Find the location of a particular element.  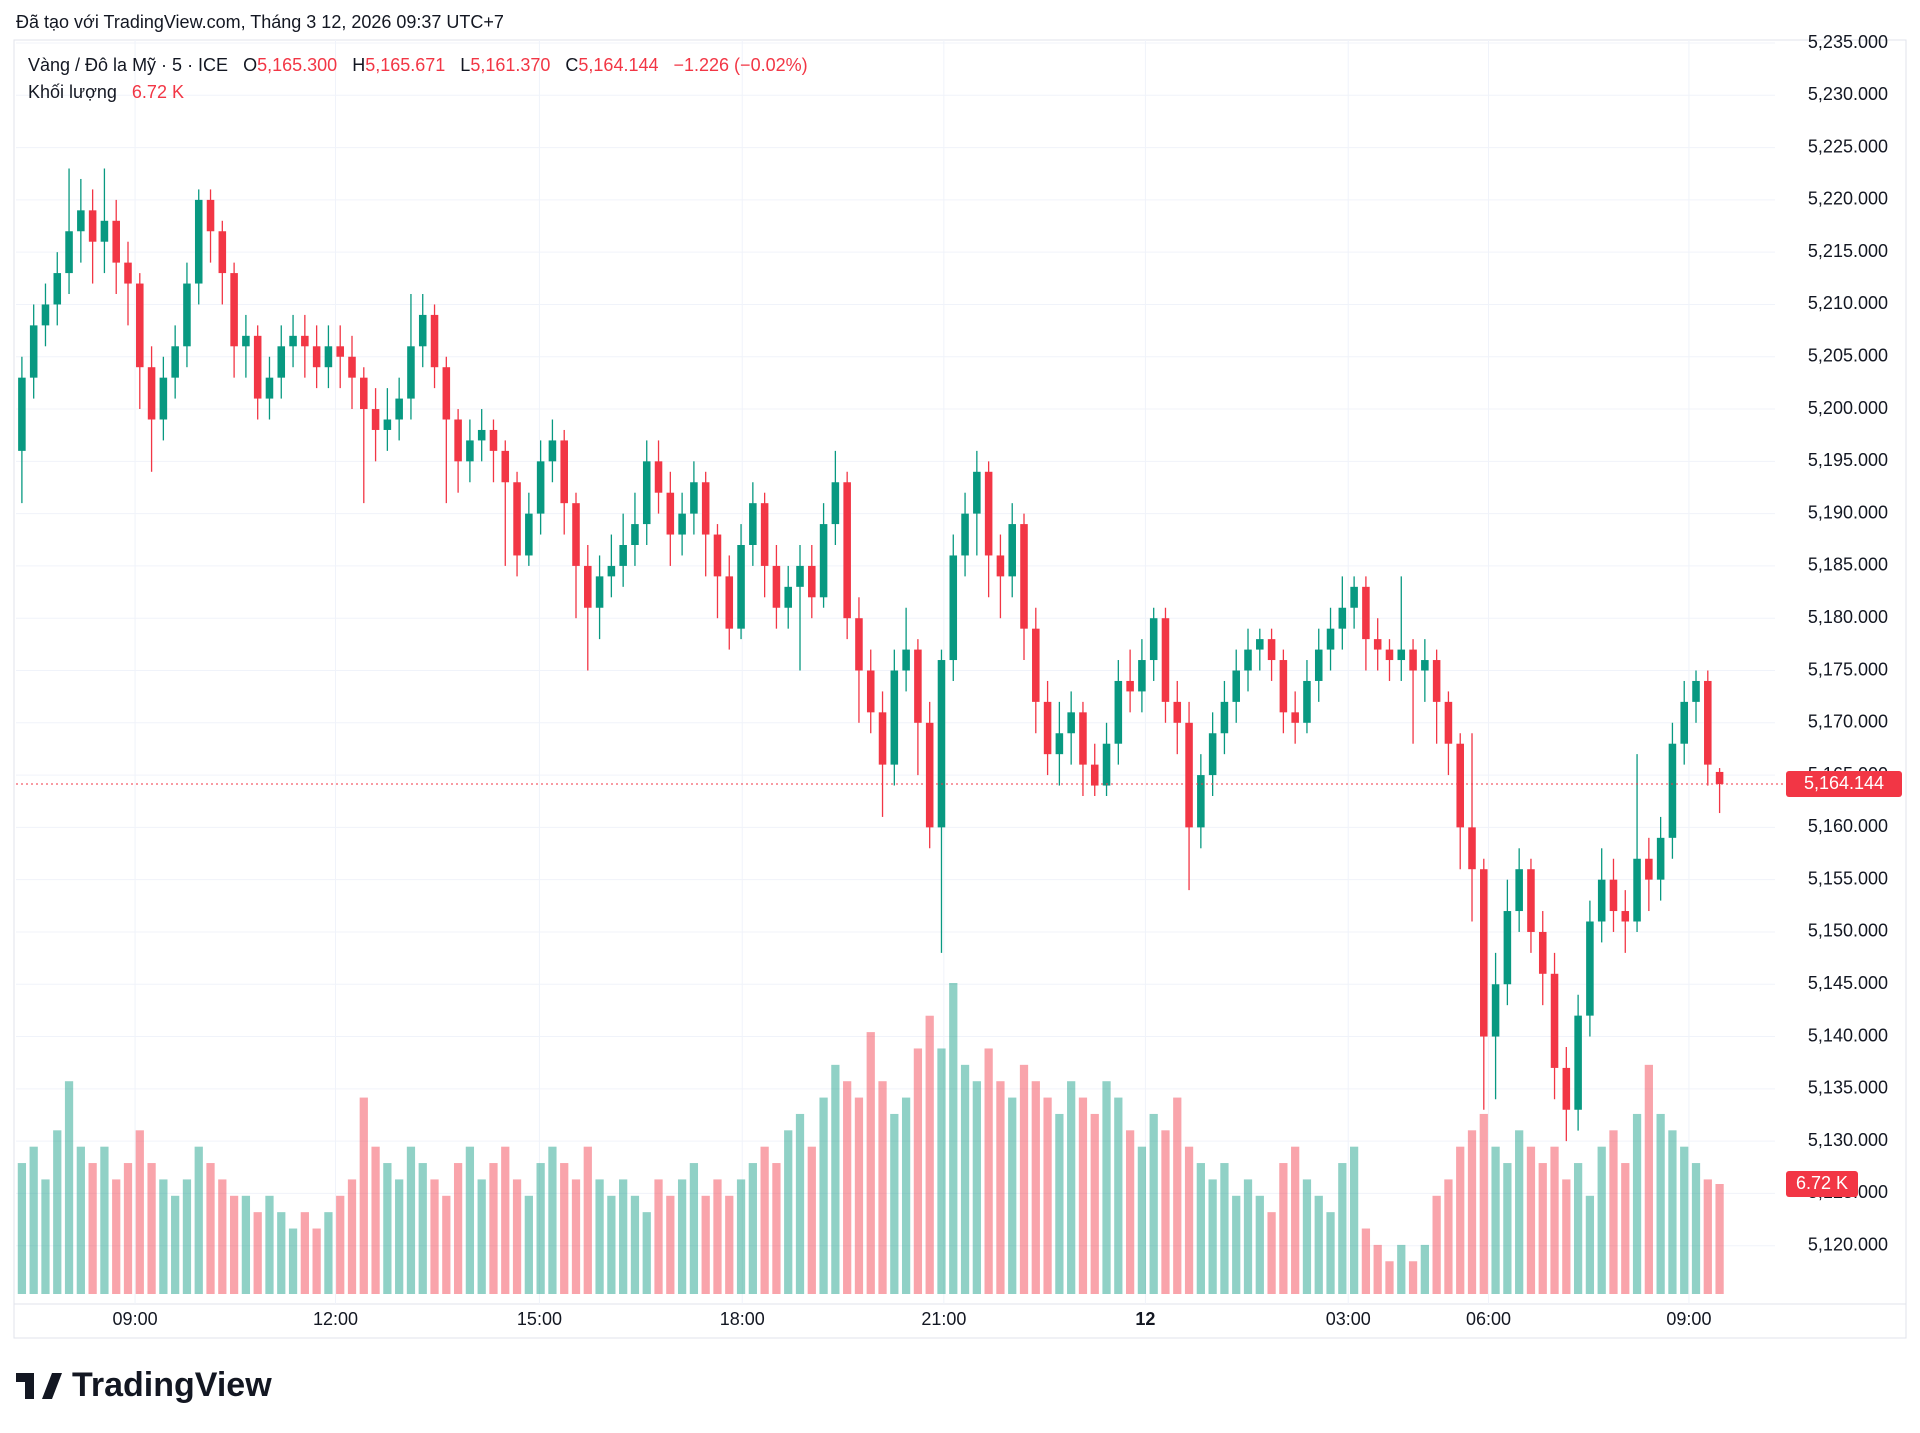

x-tick-label: 09:00 is located at coordinates (1688, 1319).